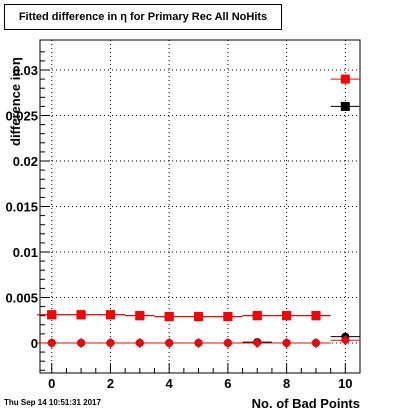 Image resolution: width=400 pixels, height=414 pixels. What do you see at coordinates (51, 383) in the screenshot?
I see `x-tick-label: 0` at bounding box center [51, 383].